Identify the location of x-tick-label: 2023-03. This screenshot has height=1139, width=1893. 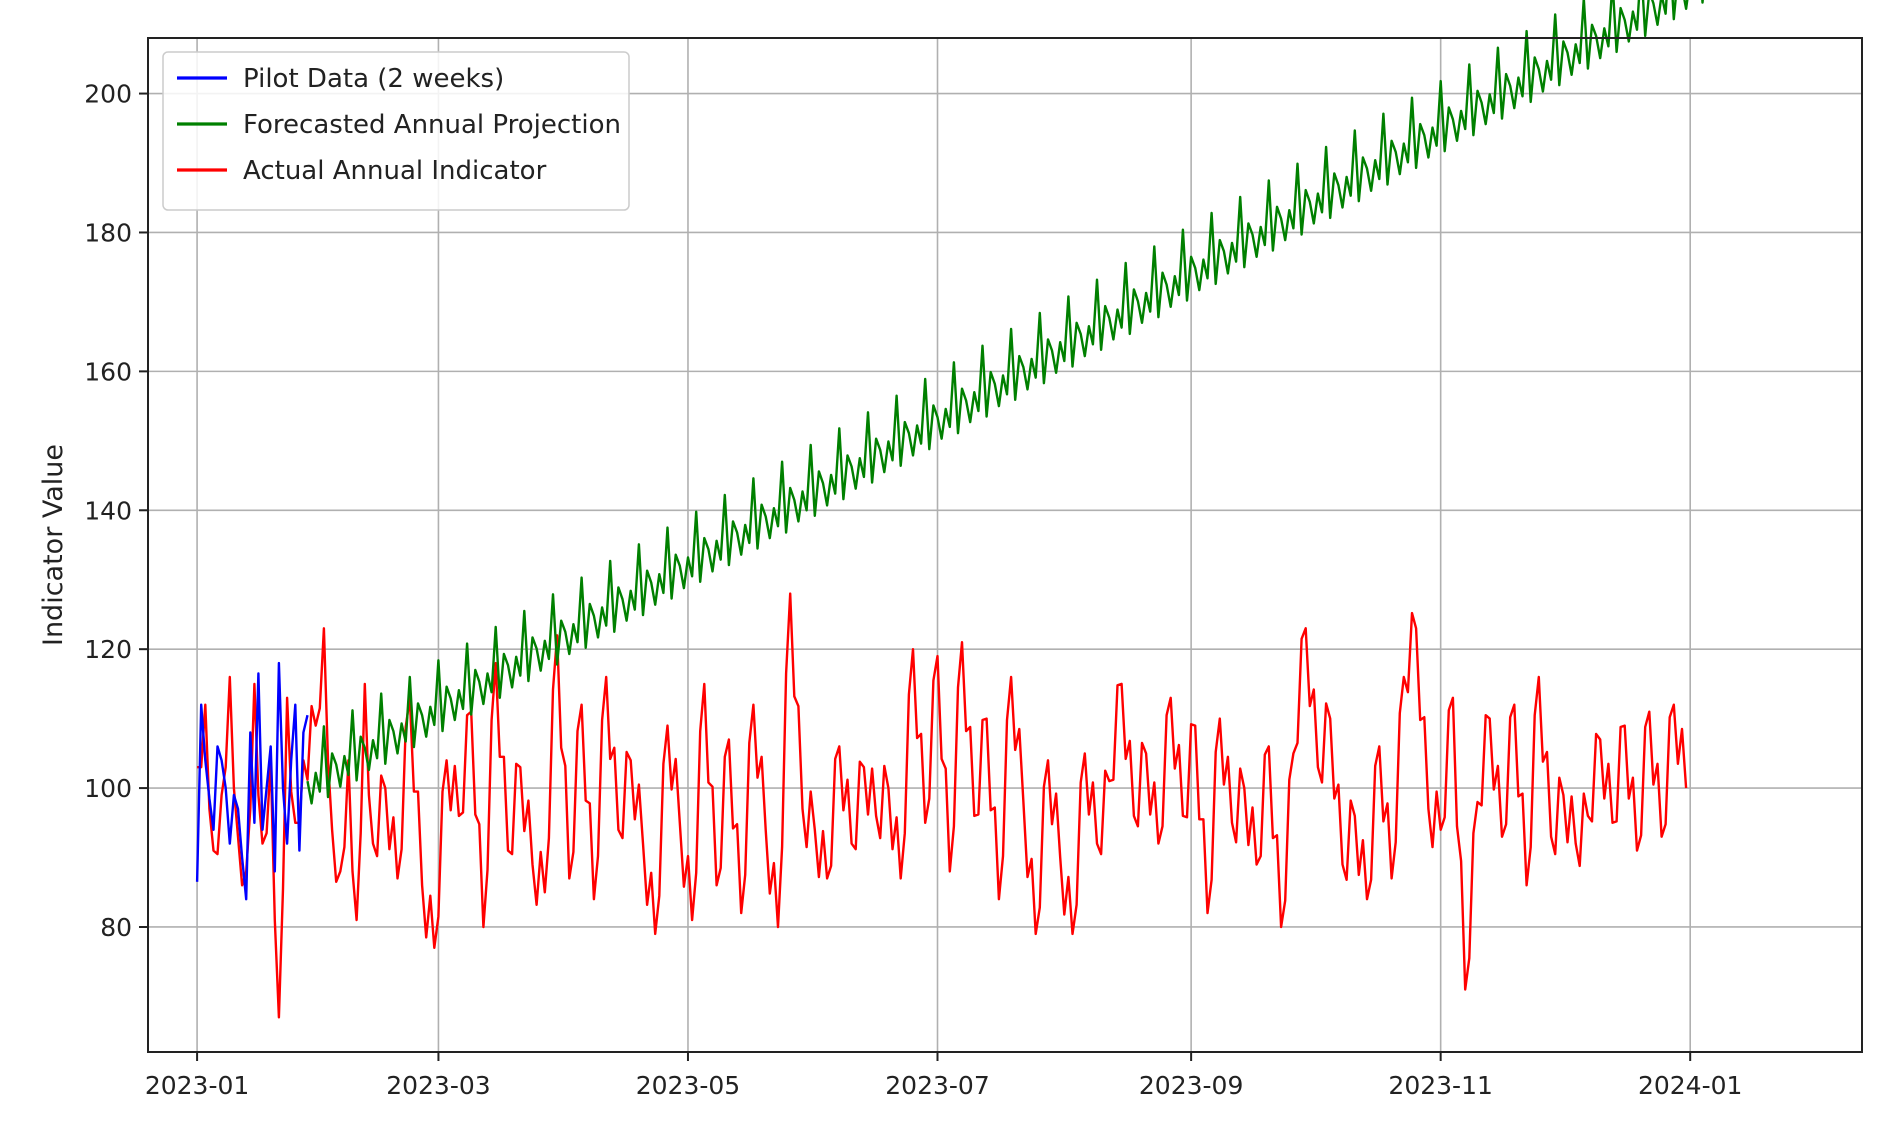
(438, 1085).